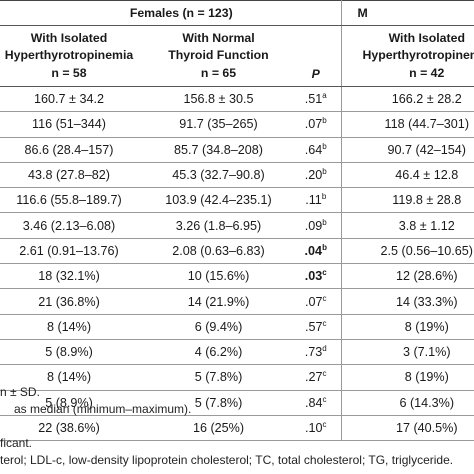  What do you see at coordinates (218, 37) in the screenshot?
I see `header-line: With Normal` at bounding box center [218, 37].